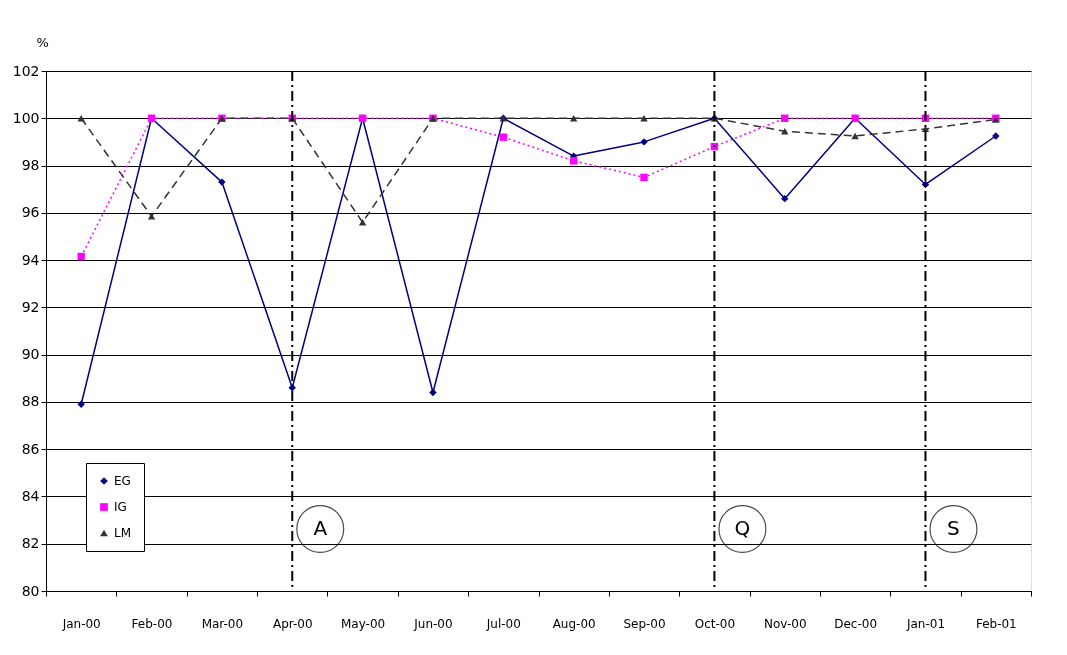 The width and height of the screenshot is (1067, 655). What do you see at coordinates (715, 623) in the screenshot?
I see `x-tick-label: Oct-00` at bounding box center [715, 623].